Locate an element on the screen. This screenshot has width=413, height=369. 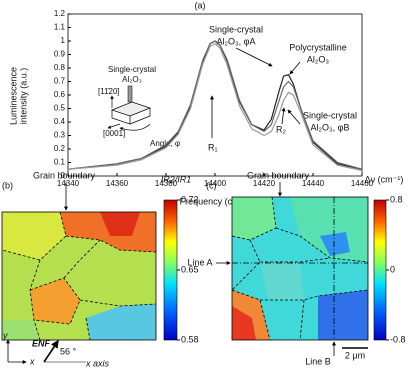
inset-label: [0001] is located at coordinates (114, 133).